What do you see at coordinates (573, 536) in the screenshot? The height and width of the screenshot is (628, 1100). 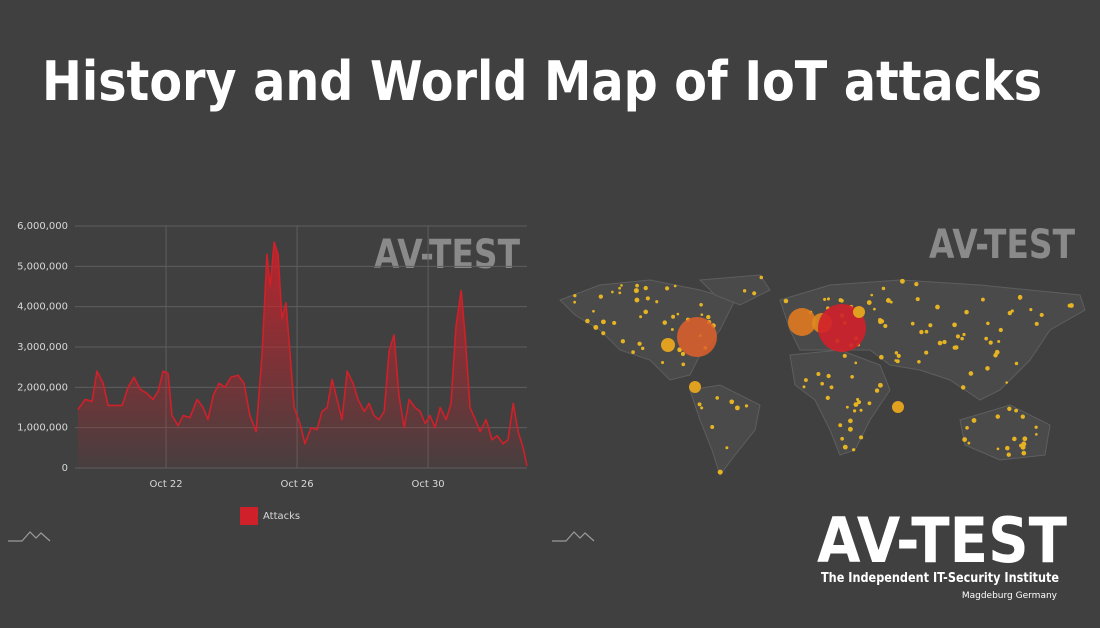 I see `map-icon` at bounding box center [573, 536].